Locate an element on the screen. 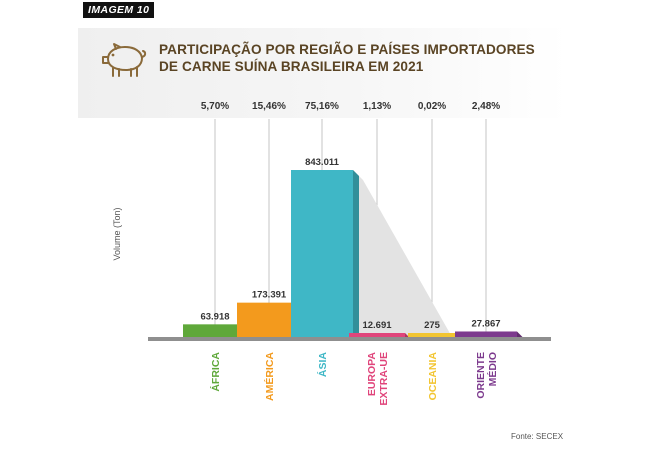 The width and height of the screenshot is (650, 450). baseline-axis is located at coordinates (349, 339).